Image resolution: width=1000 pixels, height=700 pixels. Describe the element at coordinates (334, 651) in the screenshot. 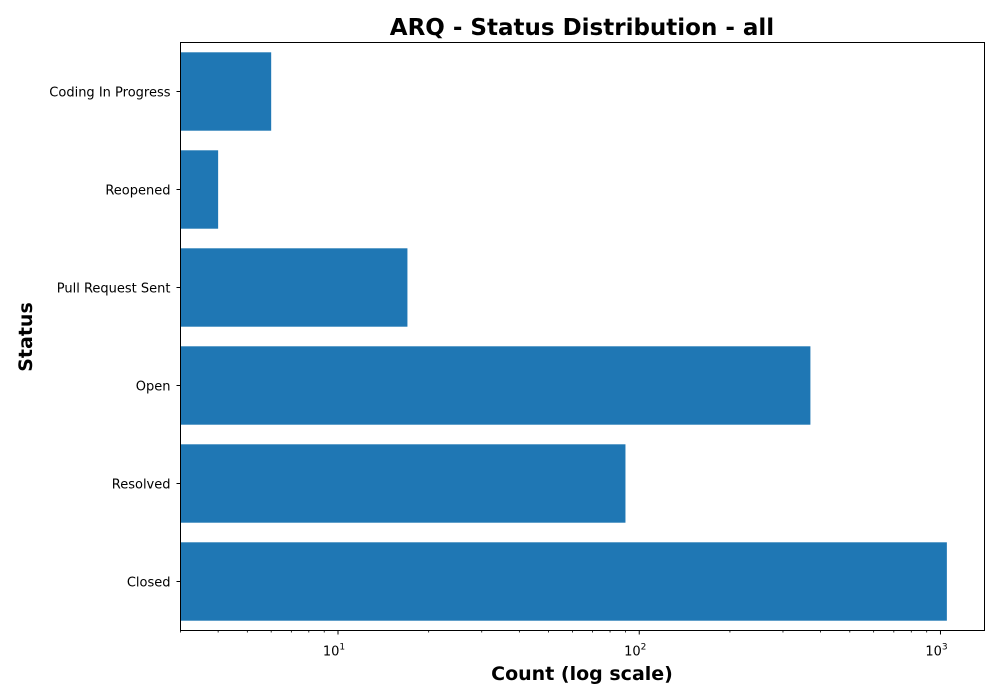

I see `x-tick-label: 10¹` at that location.